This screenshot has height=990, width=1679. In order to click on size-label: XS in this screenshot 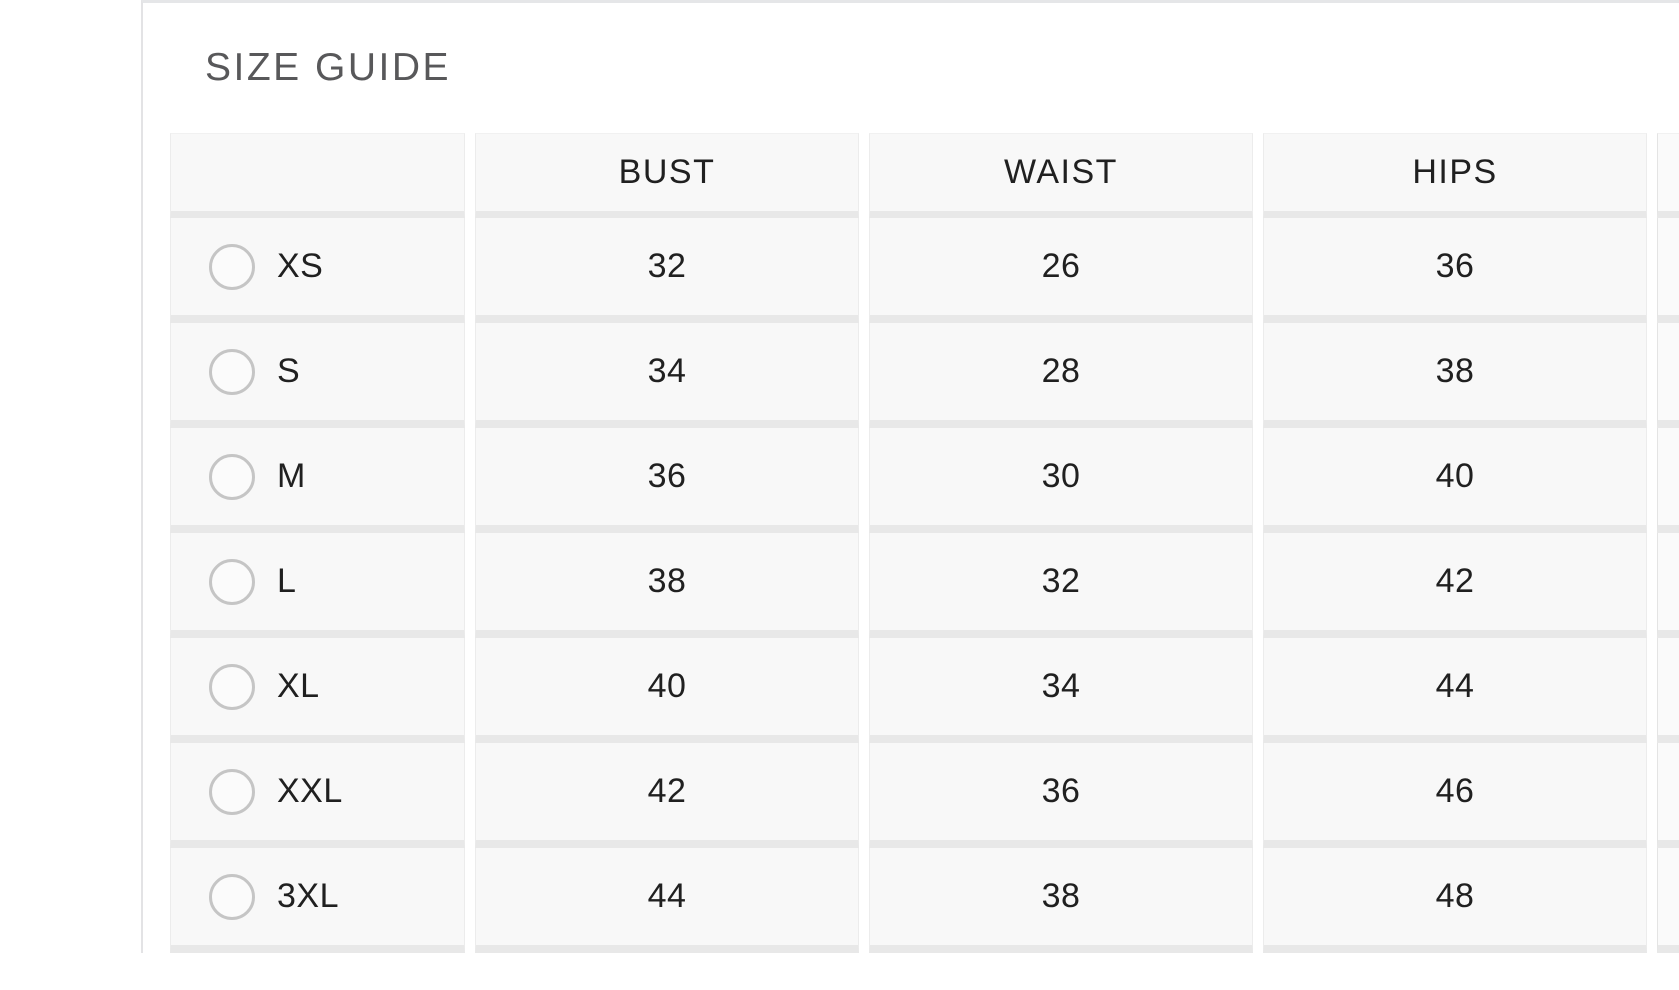, I will do `click(300, 266)`.